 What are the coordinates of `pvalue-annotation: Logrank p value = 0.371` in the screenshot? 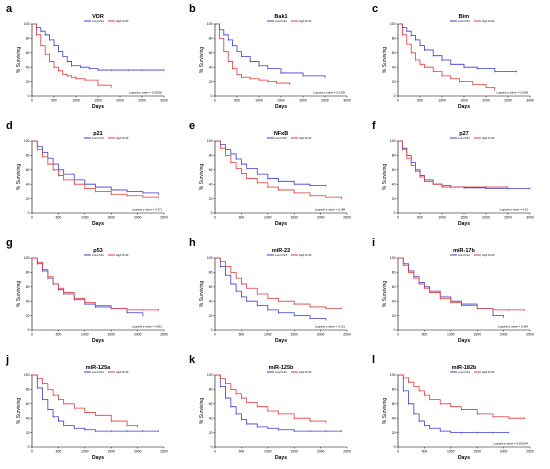 It's located at (147, 210).